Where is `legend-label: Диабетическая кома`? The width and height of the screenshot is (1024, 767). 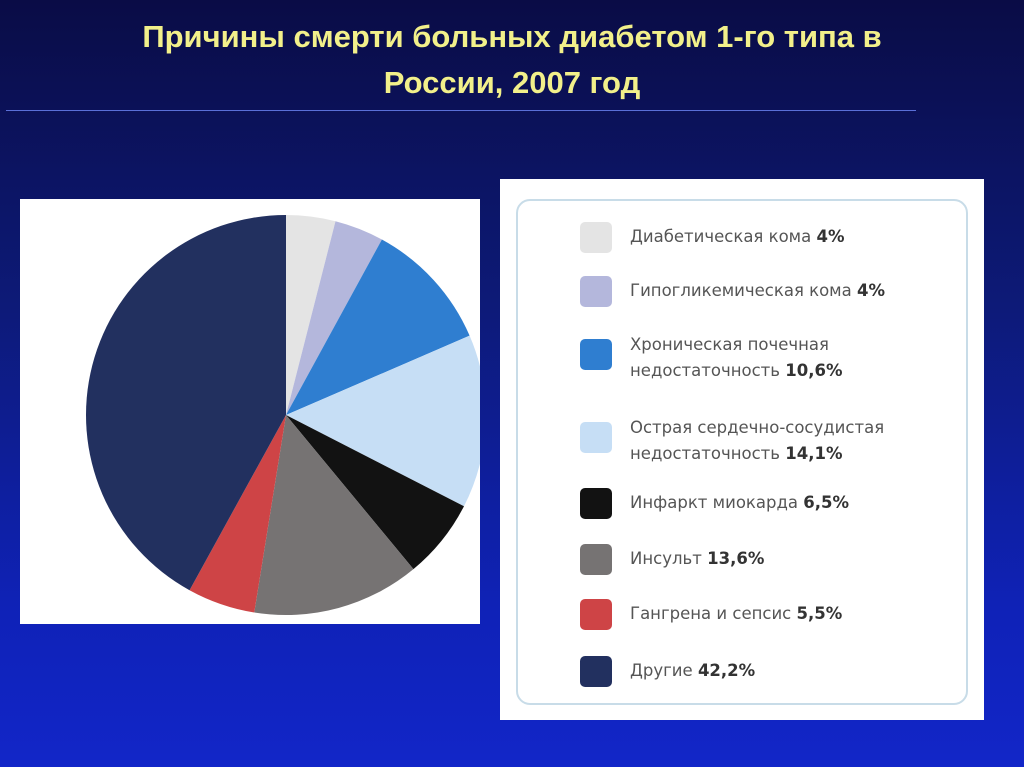
legend-label: Диабетическая кома is located at coordinates (721, 236).